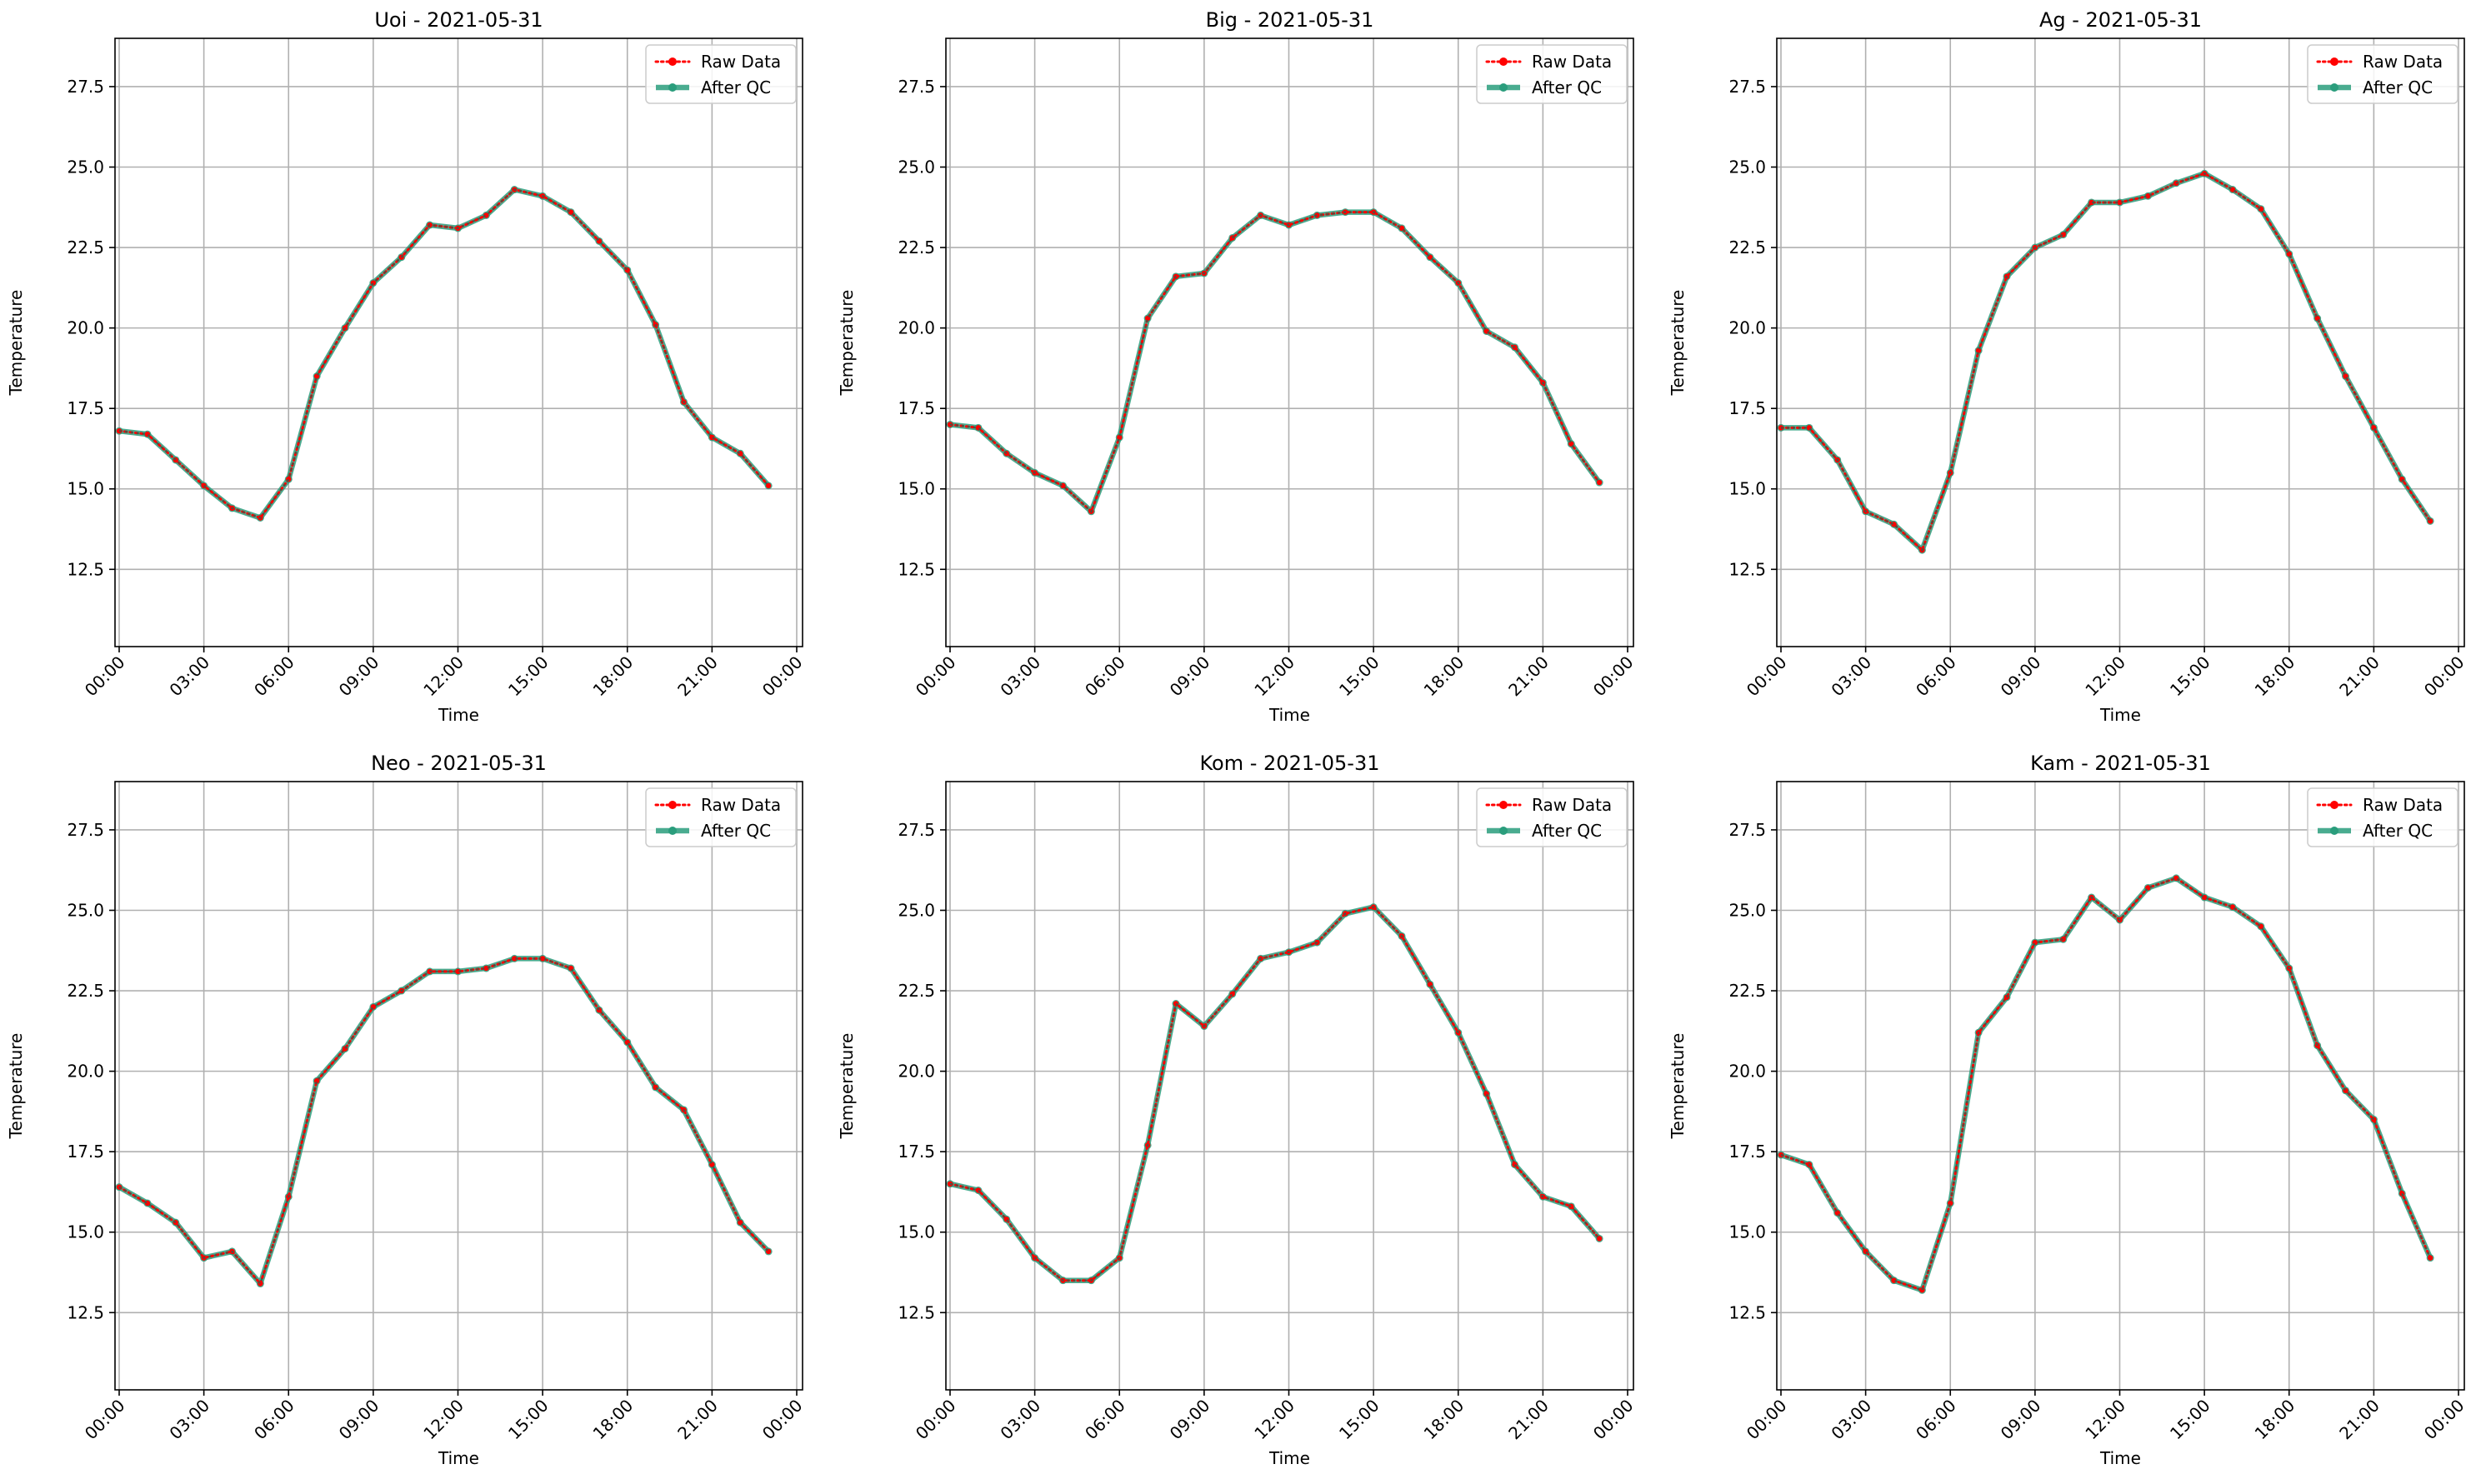  Describe the element at coordinates (1290, 764) in the screenshot. I see `chart-title: Kom - 2021-05-31` at that location.